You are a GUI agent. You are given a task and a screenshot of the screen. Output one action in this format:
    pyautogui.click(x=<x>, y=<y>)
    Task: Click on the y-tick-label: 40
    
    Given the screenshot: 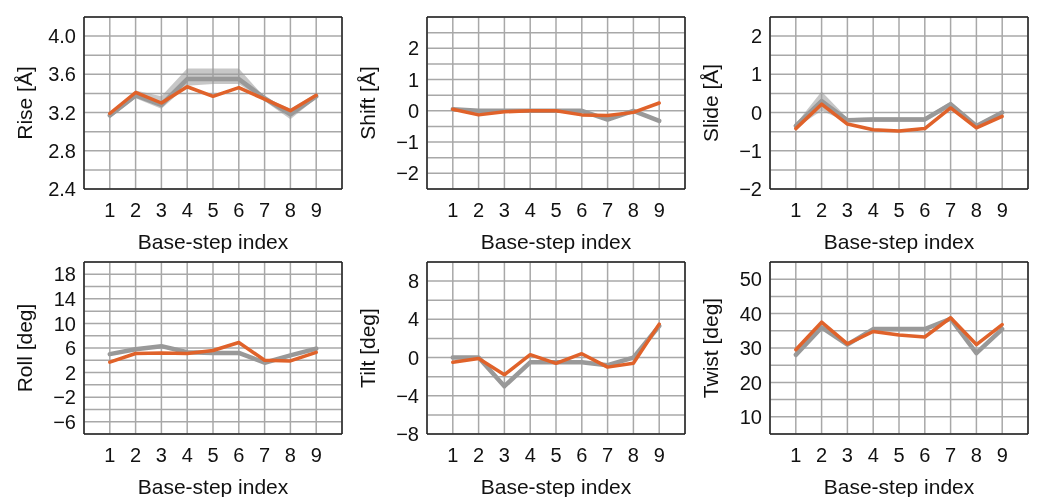 What is the action you would take?
    pyautogui.click(x=750, y=313)
    